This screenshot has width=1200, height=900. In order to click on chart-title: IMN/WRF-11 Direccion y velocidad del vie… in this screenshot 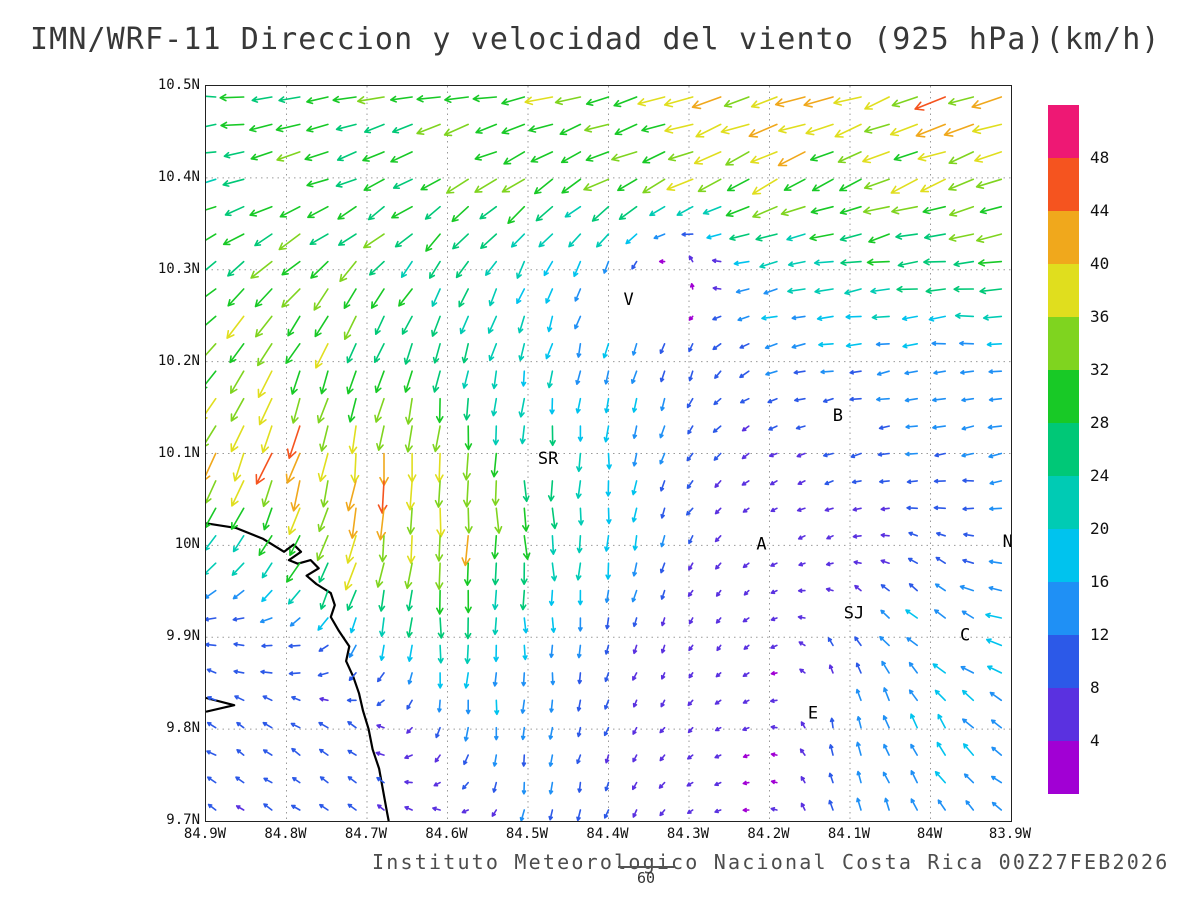, I will do `click(595, 39)`.